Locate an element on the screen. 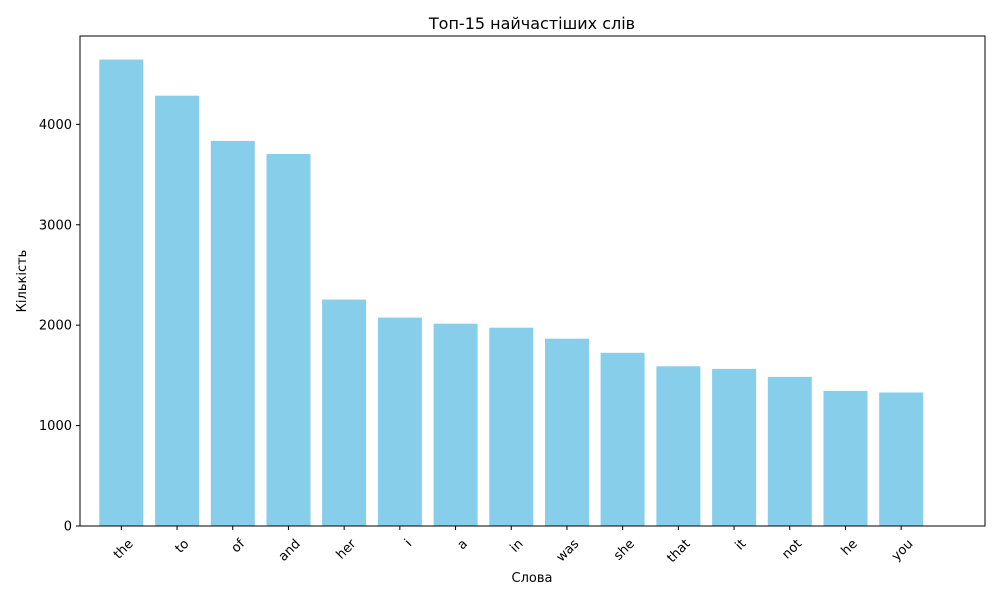  y-tick-label: 1000 is located at coordinates (55, 426).